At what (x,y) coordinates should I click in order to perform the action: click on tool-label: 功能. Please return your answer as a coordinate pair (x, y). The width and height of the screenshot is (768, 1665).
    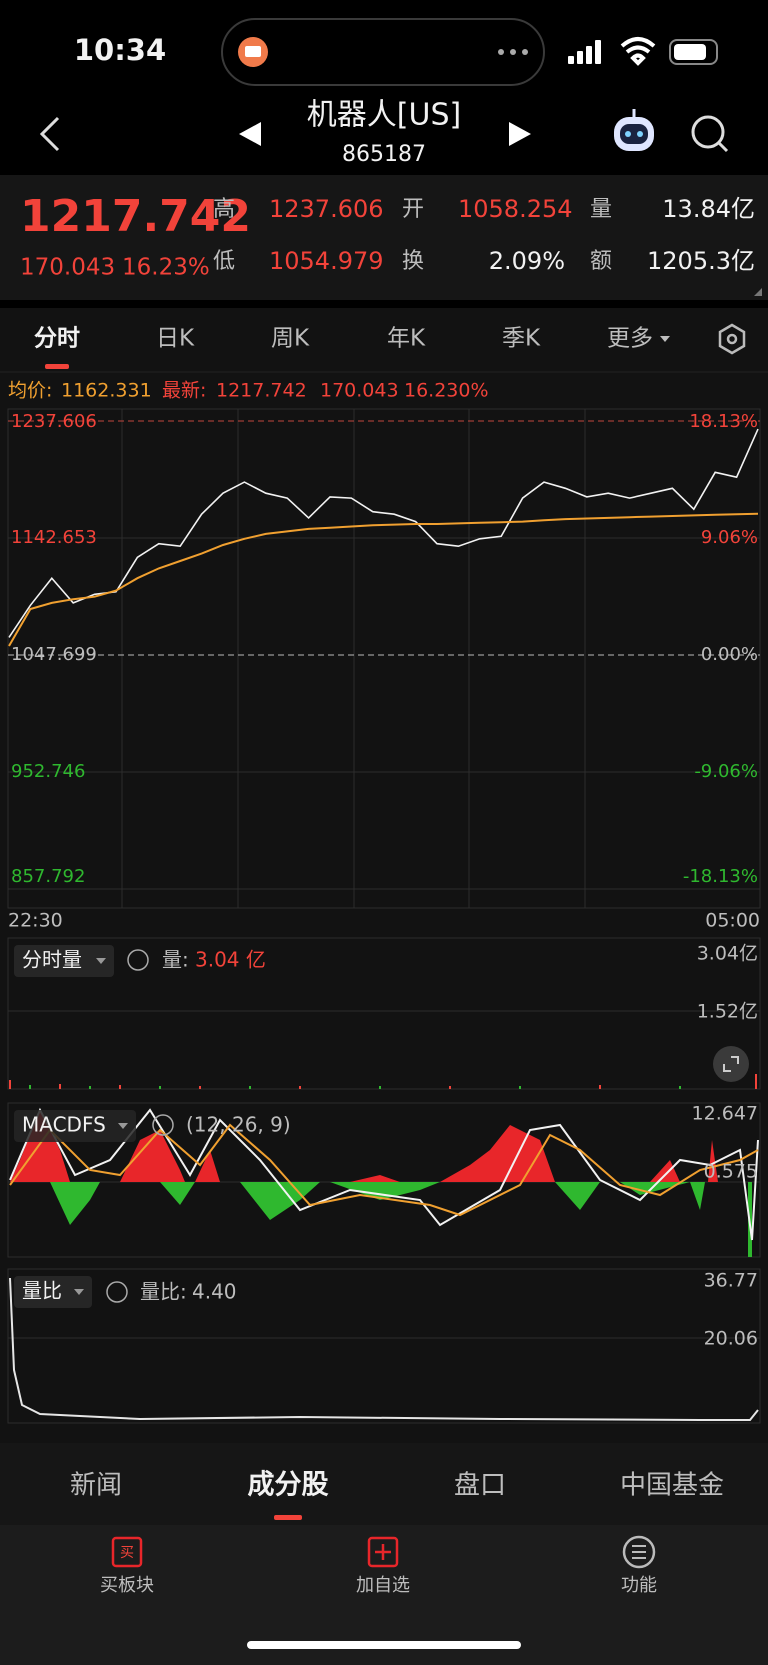
    Looking at the image, I should click on (639, 1585).